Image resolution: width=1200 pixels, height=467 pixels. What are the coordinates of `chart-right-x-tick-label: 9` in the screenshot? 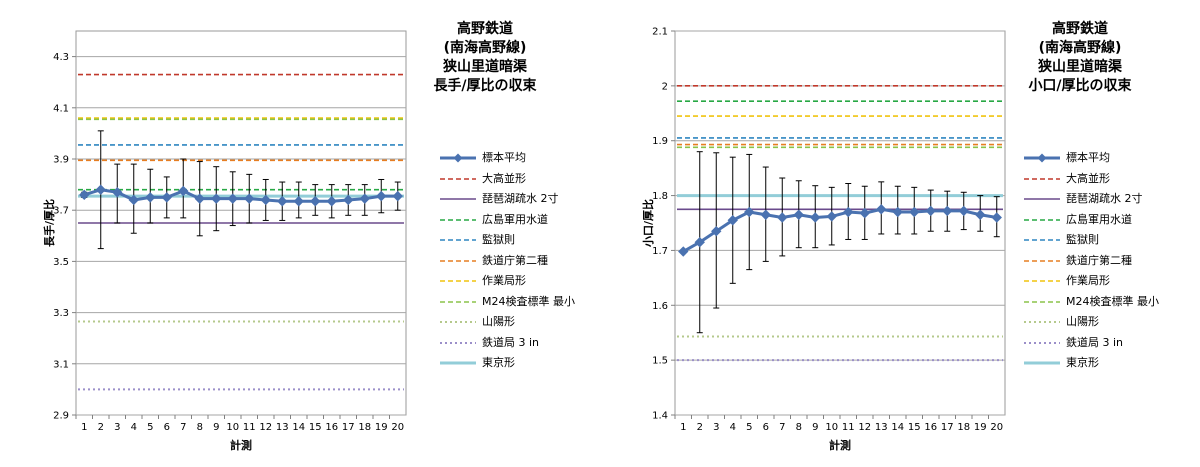 It's located at (815, 427).